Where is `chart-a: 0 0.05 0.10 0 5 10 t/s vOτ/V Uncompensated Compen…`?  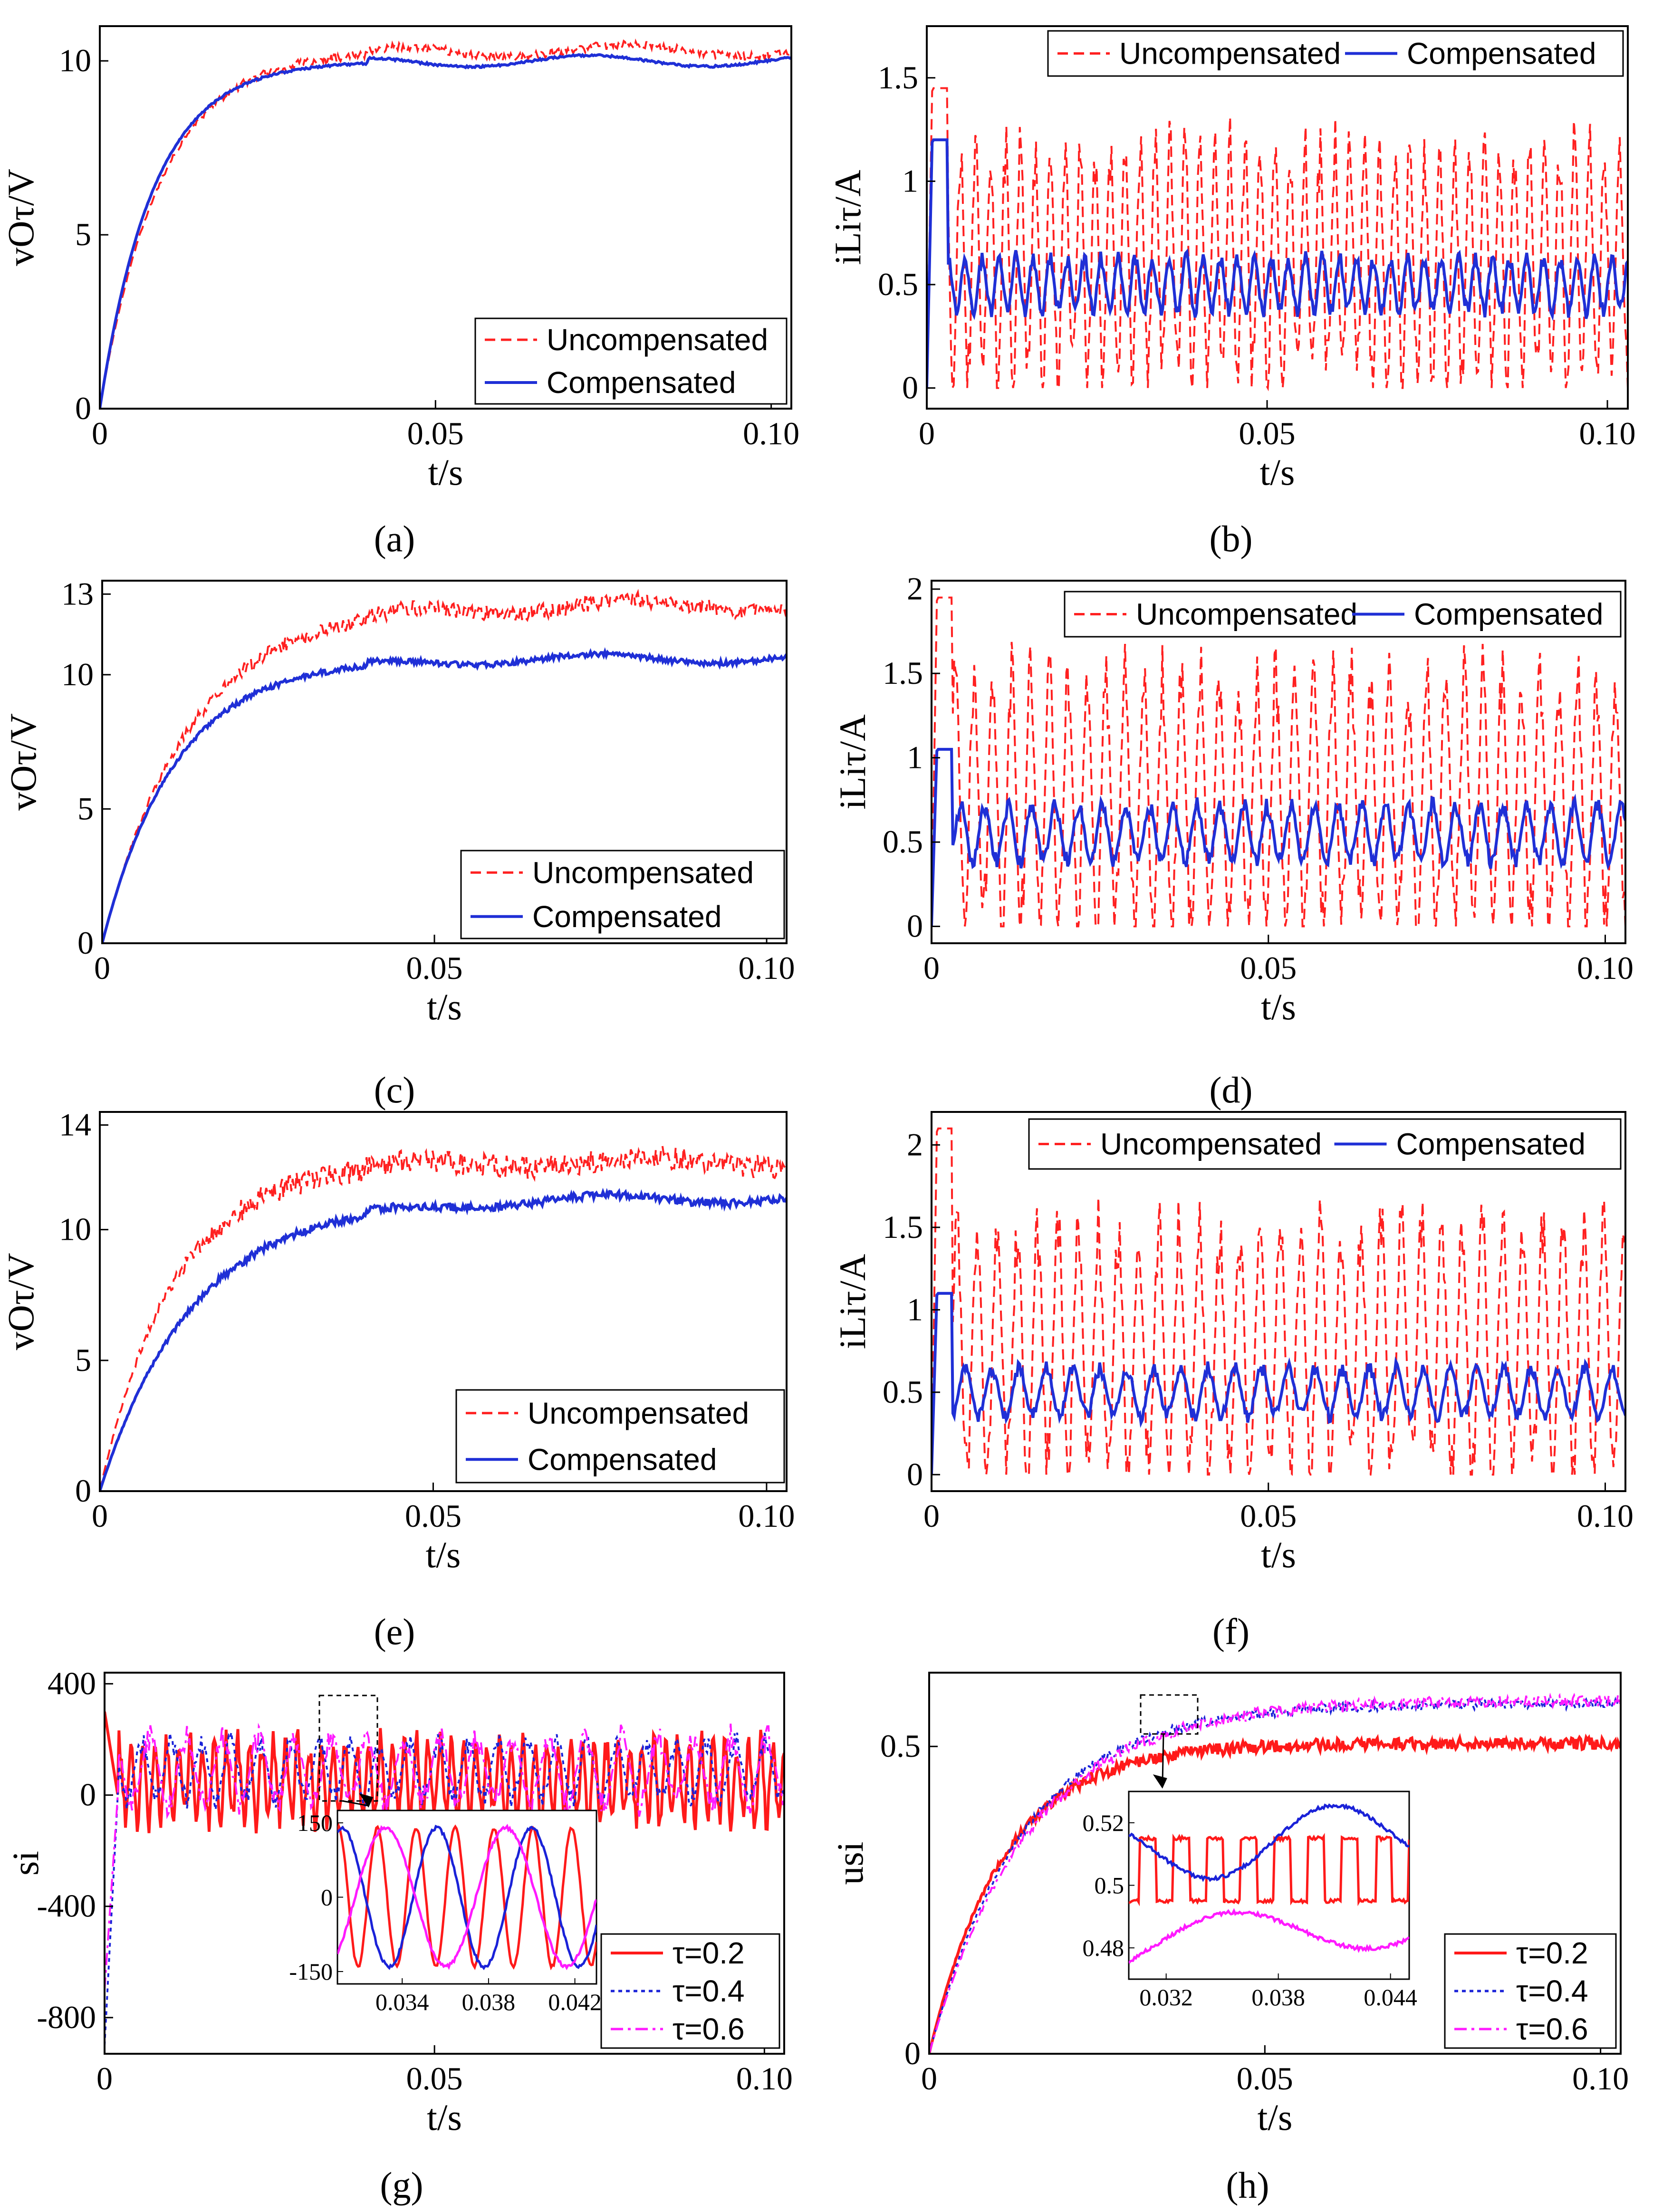
chart-a: 0 0.05 0.10 0 5 10 t/s vOτ/V Uncompensated Compen… is located at coordinates (399, 292).